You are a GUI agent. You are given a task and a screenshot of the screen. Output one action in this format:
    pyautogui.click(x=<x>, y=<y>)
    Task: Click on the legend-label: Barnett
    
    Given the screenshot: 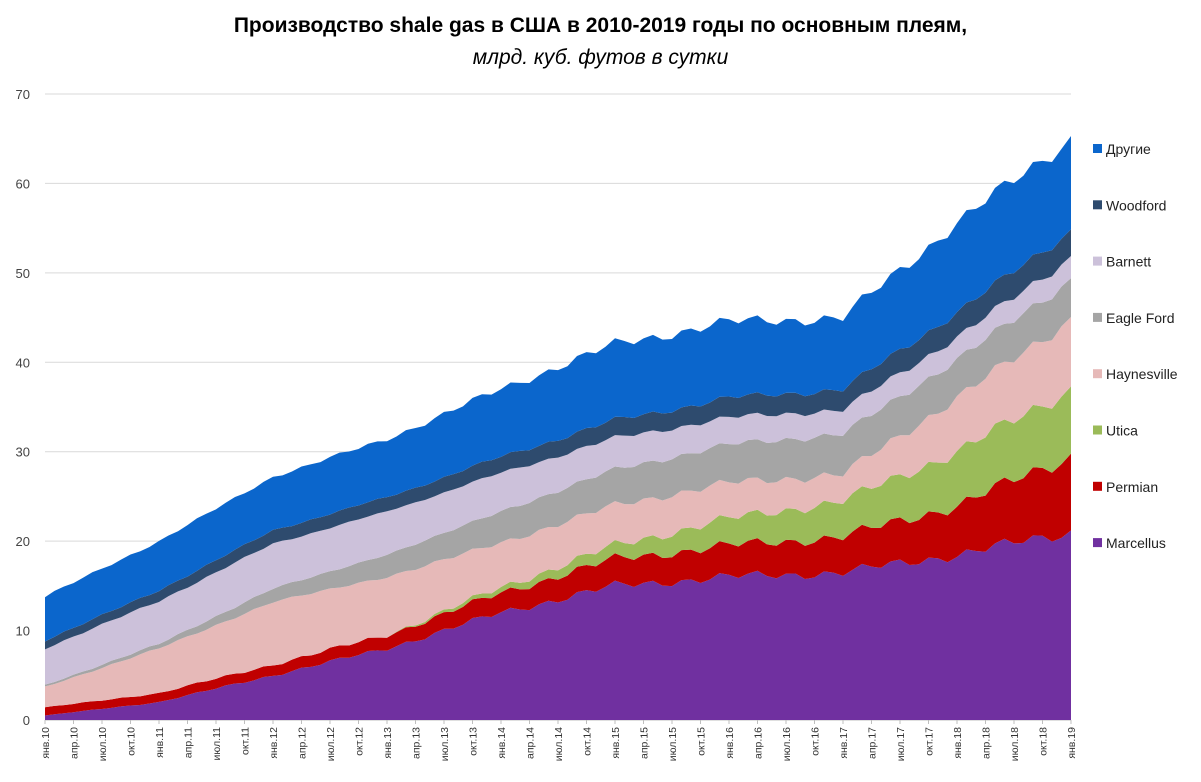 What is the action you would take?
    pyautogui.click(x=1128, y=262)
    